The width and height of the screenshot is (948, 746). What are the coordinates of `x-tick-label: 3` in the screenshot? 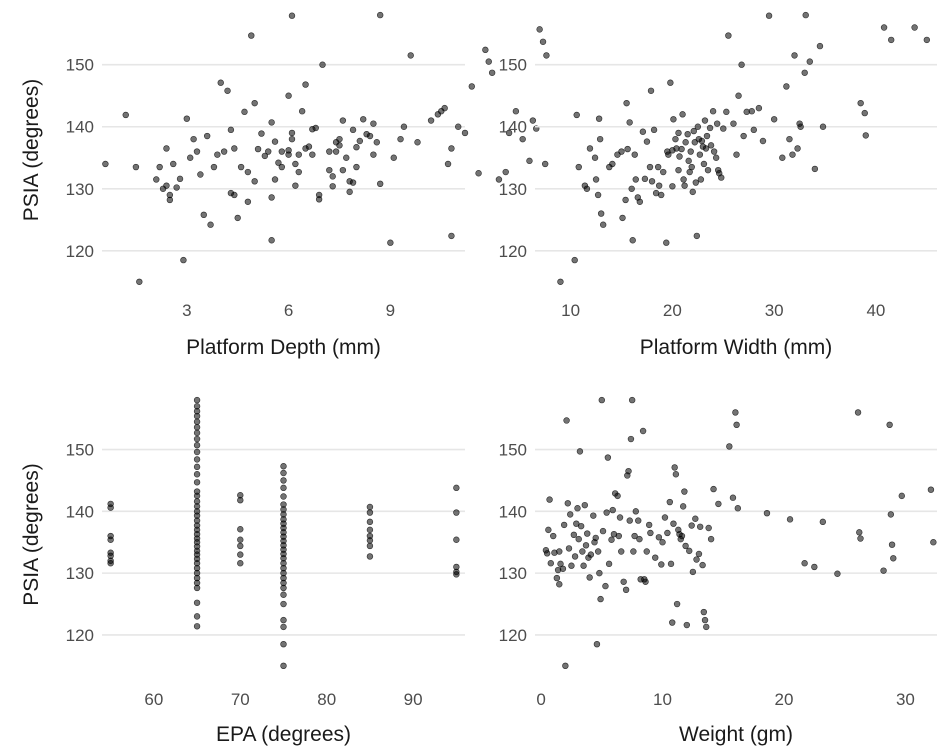 It's located at (186, 310).